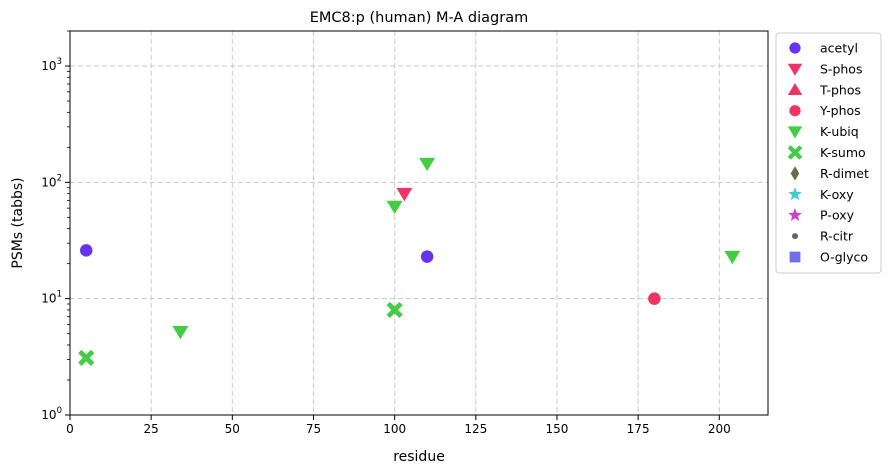 This screenshot has width=889, height=474. I want to click on legend-label-O-glyco: O-glyco, so click(844, 257).